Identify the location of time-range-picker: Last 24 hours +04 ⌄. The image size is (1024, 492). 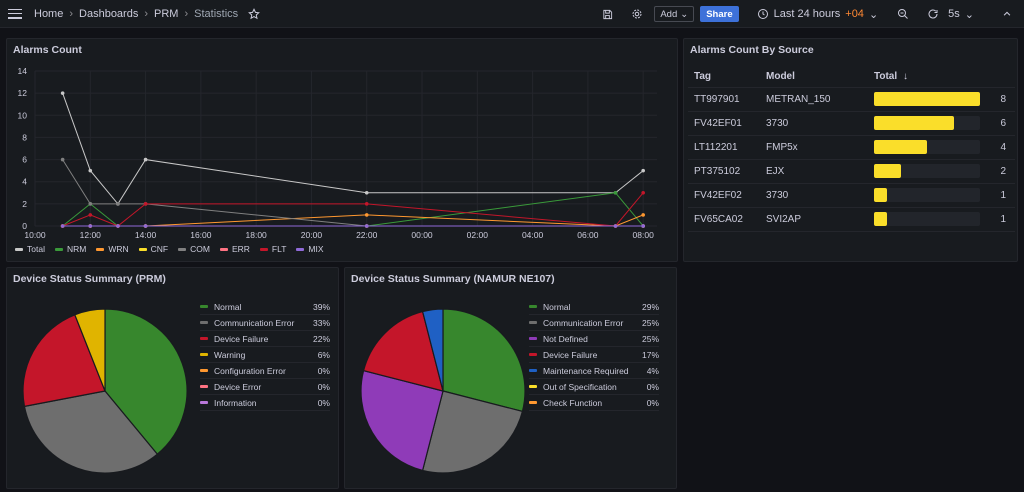
(817, 14).